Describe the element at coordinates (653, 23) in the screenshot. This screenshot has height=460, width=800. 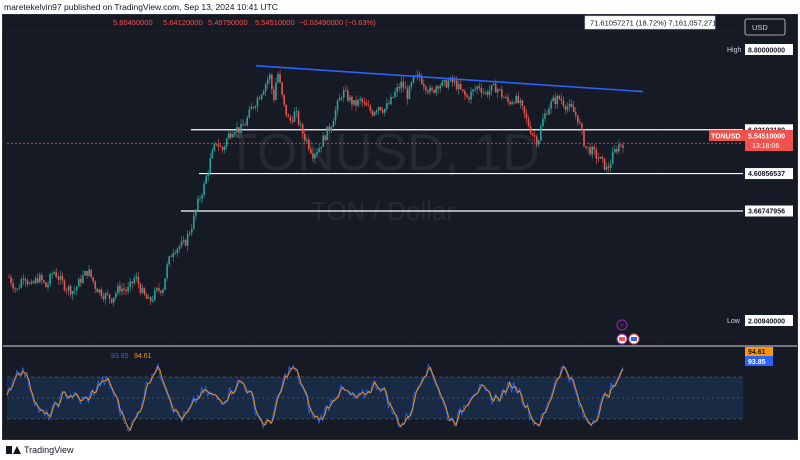
I see `volume-readout-text: 71.61057271 (18.72%) 7,161,057,271` at that location.